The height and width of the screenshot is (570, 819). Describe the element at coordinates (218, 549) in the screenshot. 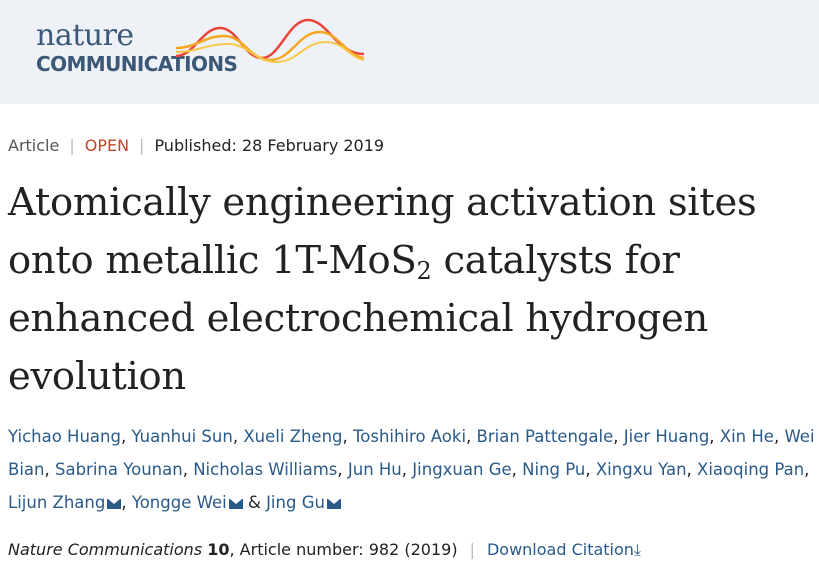

I see `volume-number: 10` at that location.